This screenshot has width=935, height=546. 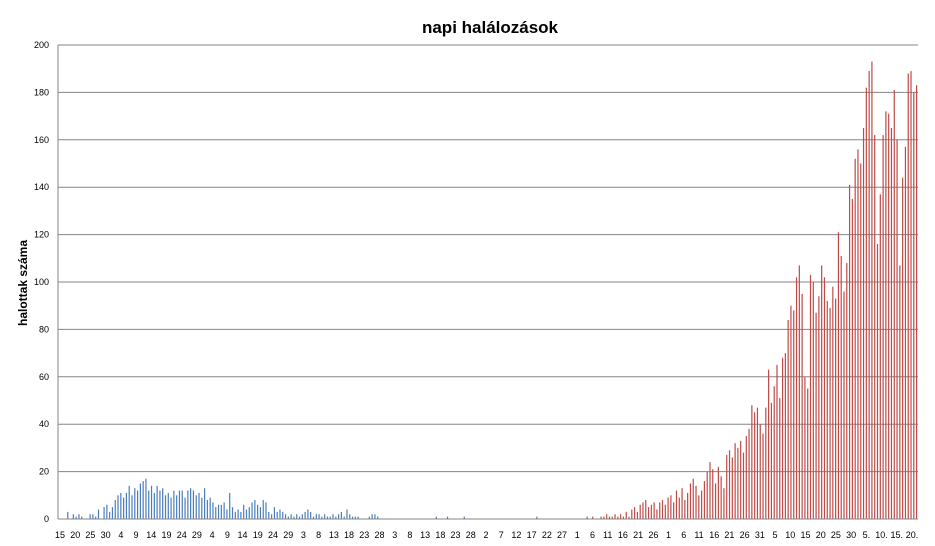 I want to click on x-tick-label: 22, so click(x=547, y=535).